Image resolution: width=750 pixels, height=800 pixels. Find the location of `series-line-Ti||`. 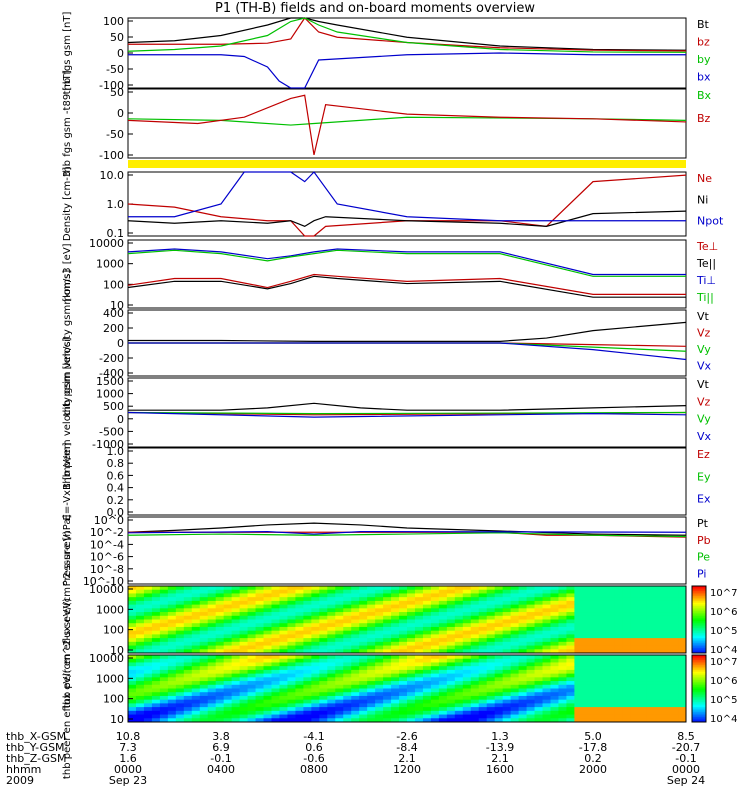

series-line-Ti|| is located at coordinates (406, 263).